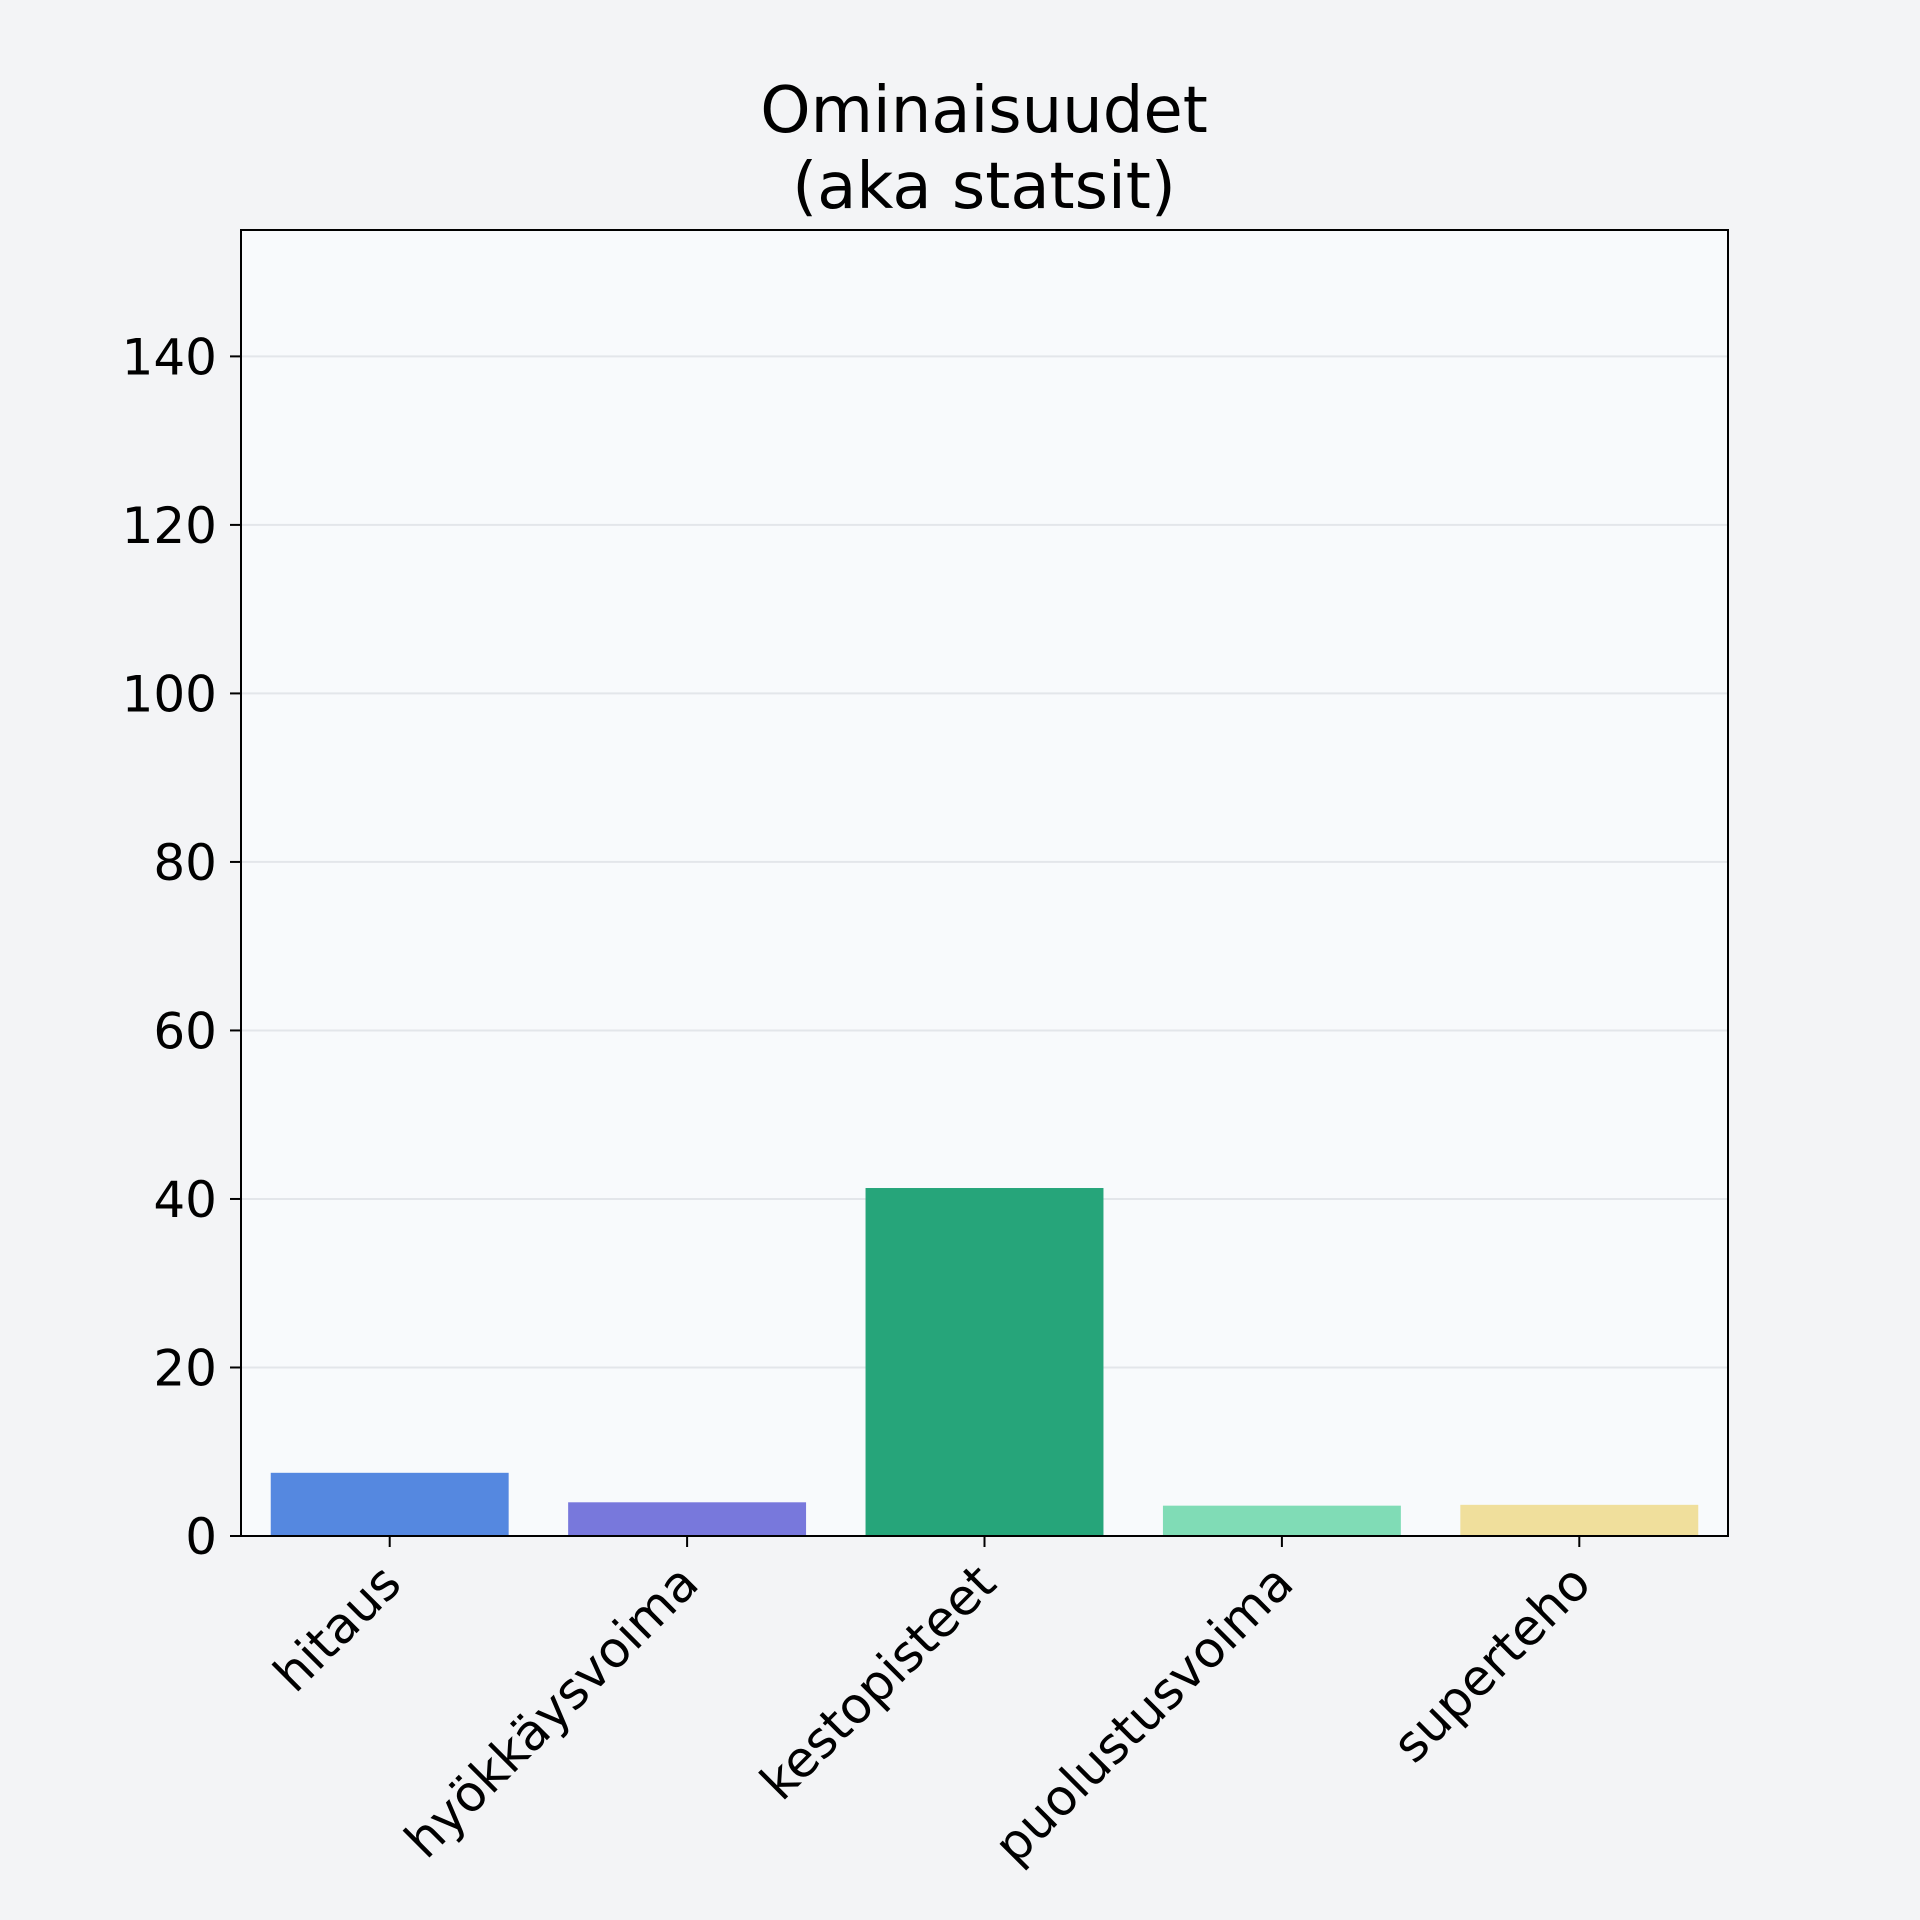 The width and height of the screenshot is (1920, 1920). I want to click on y-tick-label: 0, so click(201, 1537).